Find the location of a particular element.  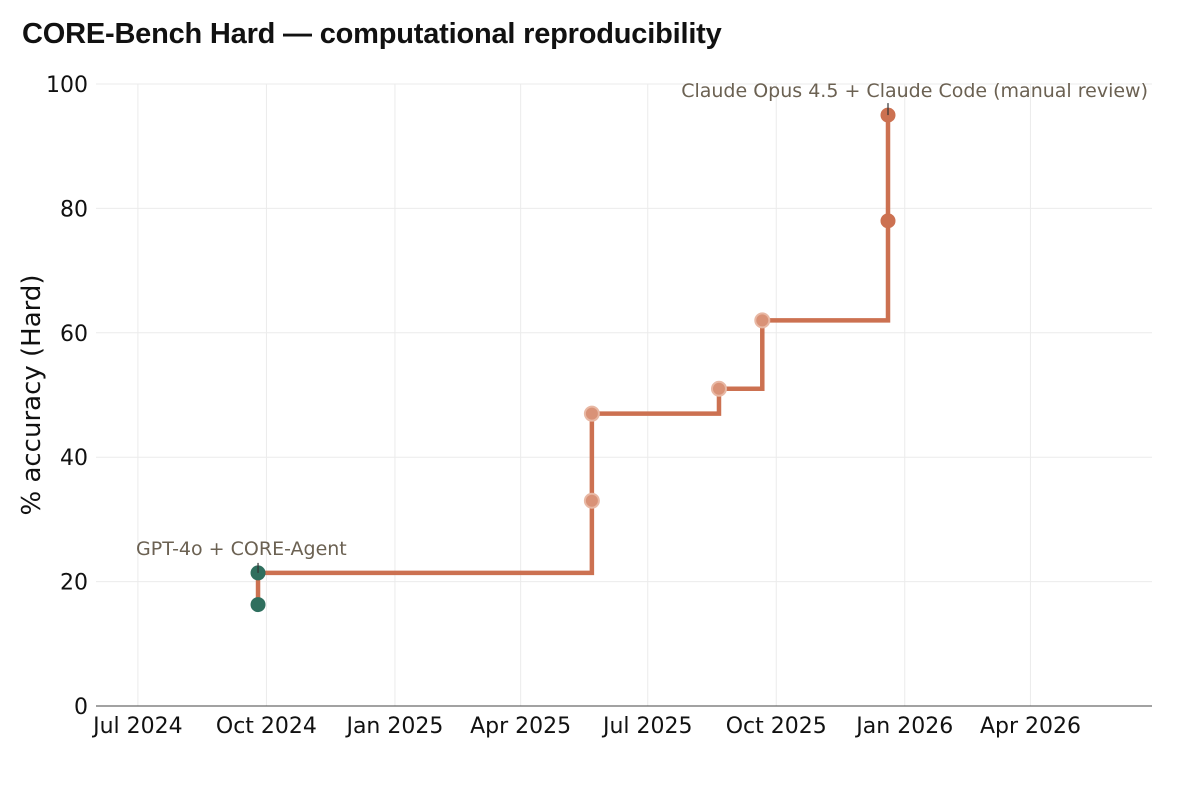

x-tick-label: Jul 2024 is located at coordinates (137, 726).